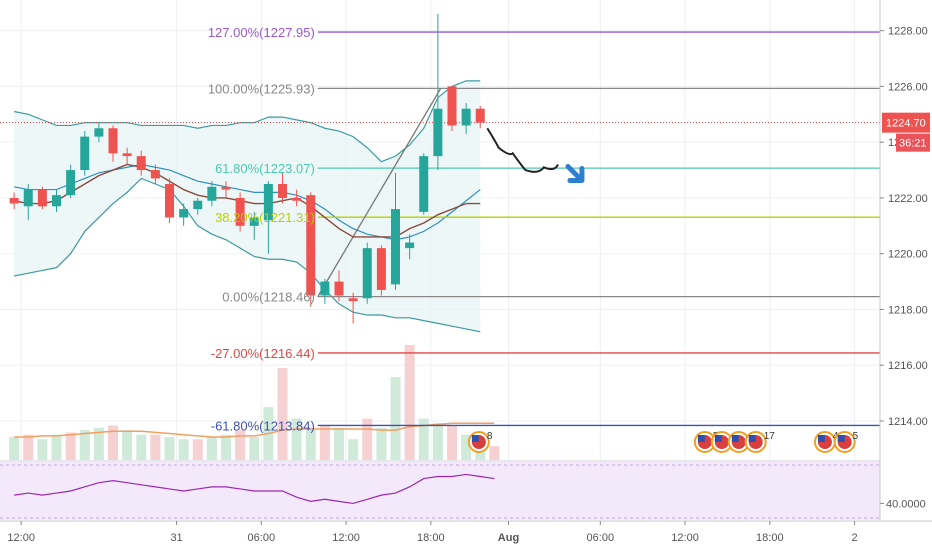 The image size is (932, 550). What do you see at coordinates (908, 199) in the screenshot?
I see `price-tick-label: 1222.00` at bounding box center [908, 199].